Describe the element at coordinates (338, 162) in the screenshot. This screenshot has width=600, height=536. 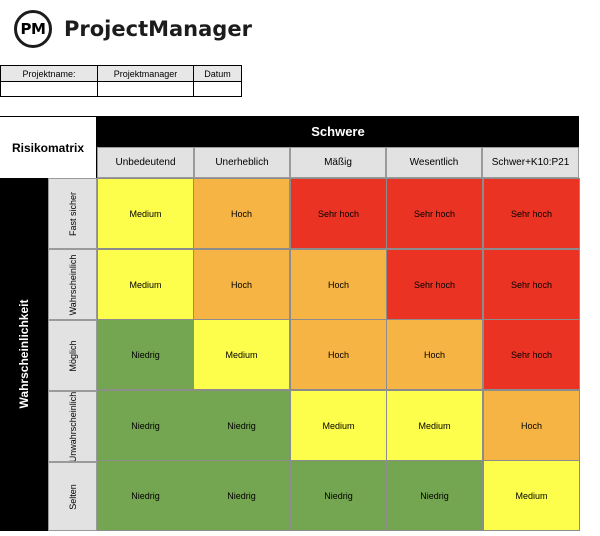
I see `severity-header-maessig: Mäßig` at that location.